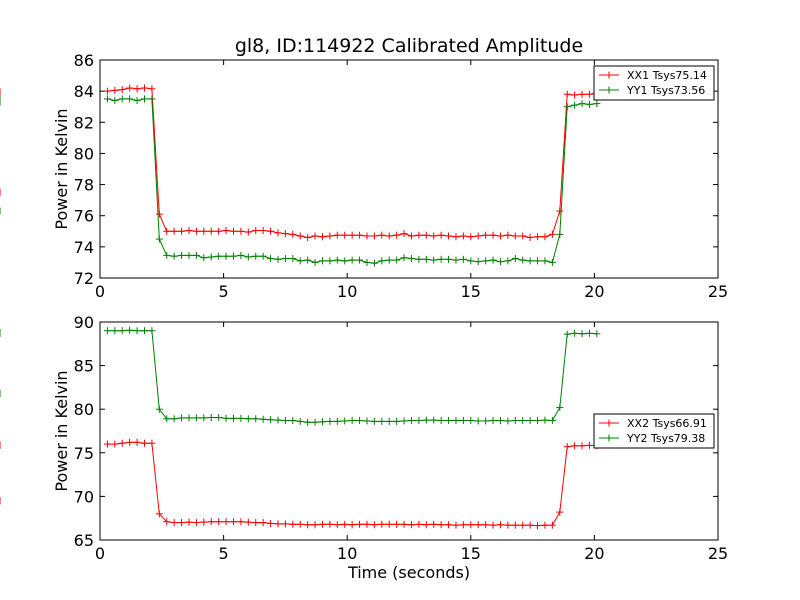 Image resolution: width=800 pixels, height=600 pixels. Describe the element at coordinates (665, 438) in the screenshot. I see `legend-label: YY2 Tsys79.38` at that location.